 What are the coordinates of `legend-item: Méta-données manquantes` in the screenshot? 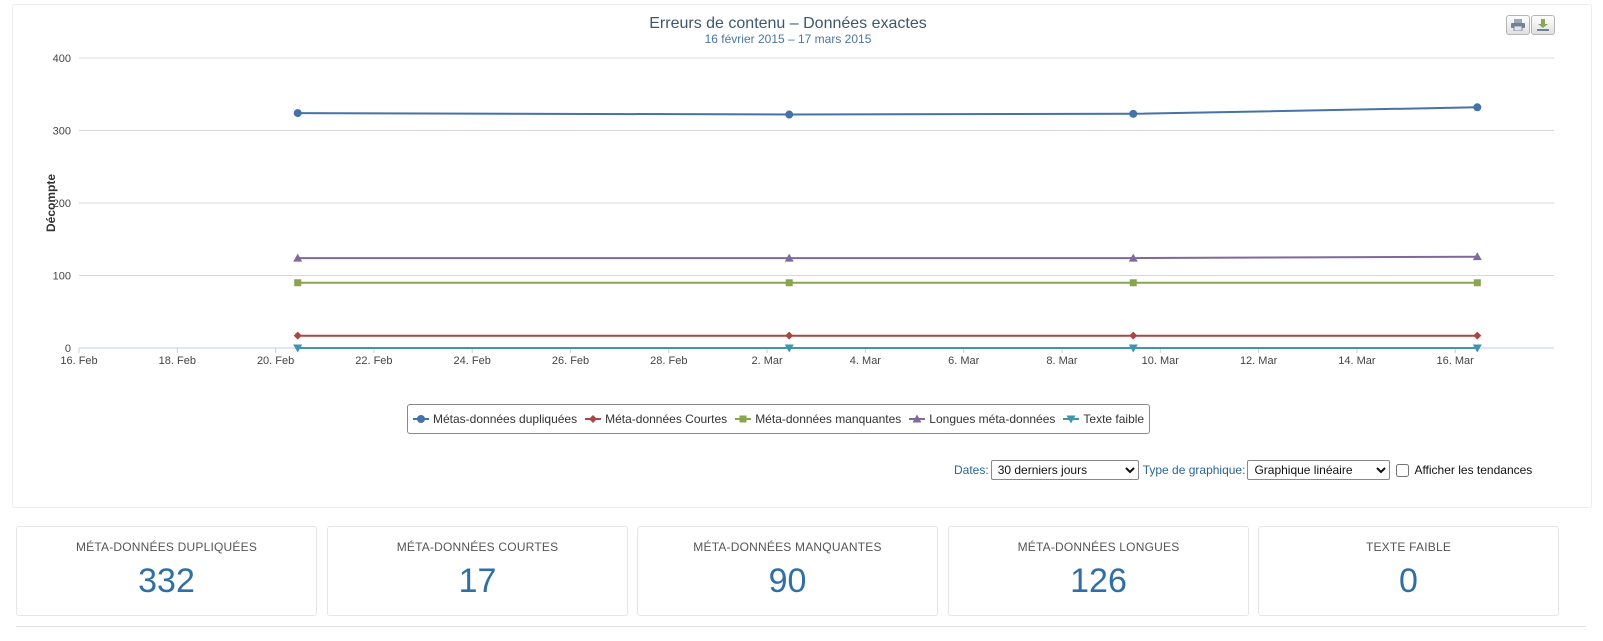 It's located at (818, 419).